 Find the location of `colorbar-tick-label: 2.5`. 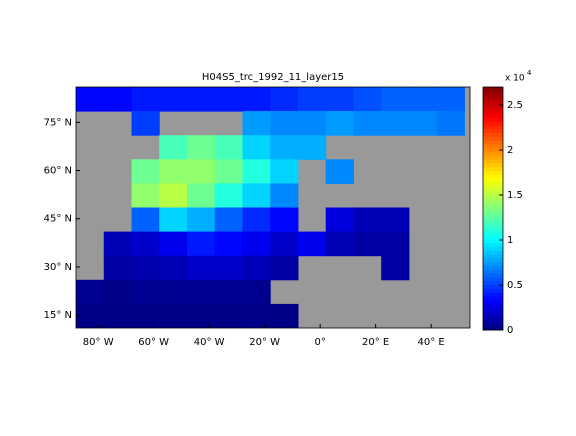

colorbar-tick-label: 2.5 is located at coordinates (515, 105).